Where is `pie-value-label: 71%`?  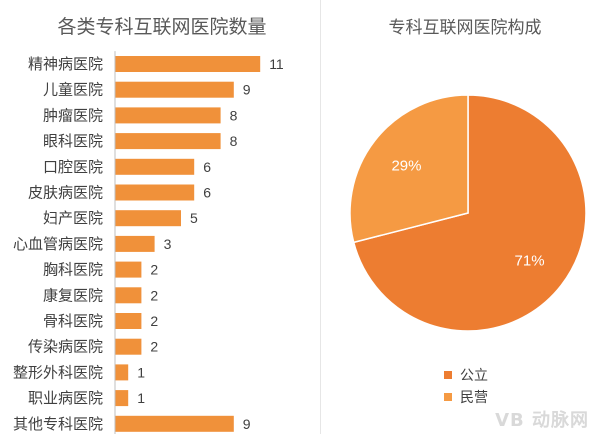
pie-value-label: 71% is located at coordinates (530, 261).